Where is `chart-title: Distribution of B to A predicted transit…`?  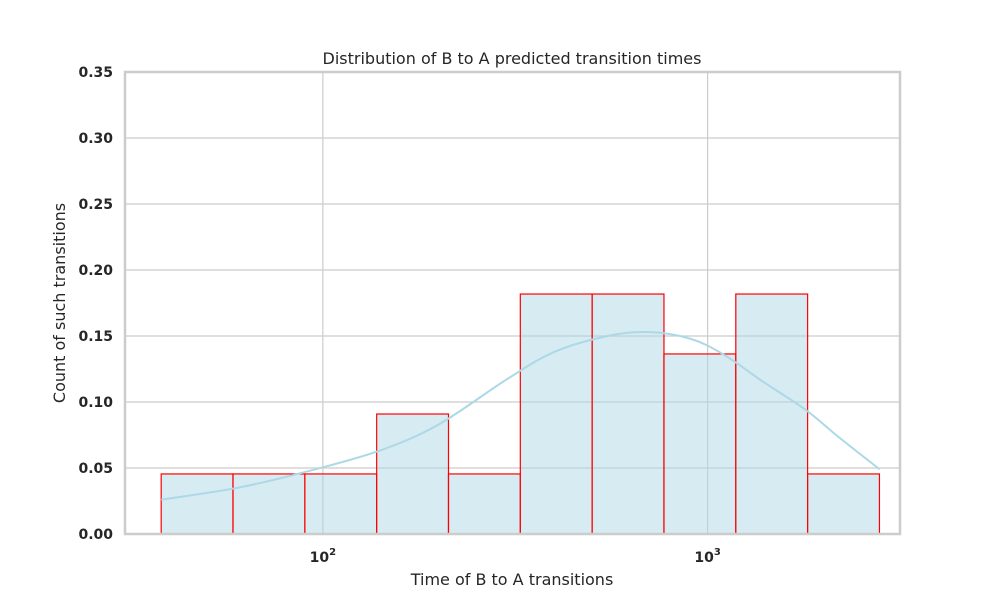 chart-title: Distribution of B to A predicted transit… is located at coordinates (512, 58).